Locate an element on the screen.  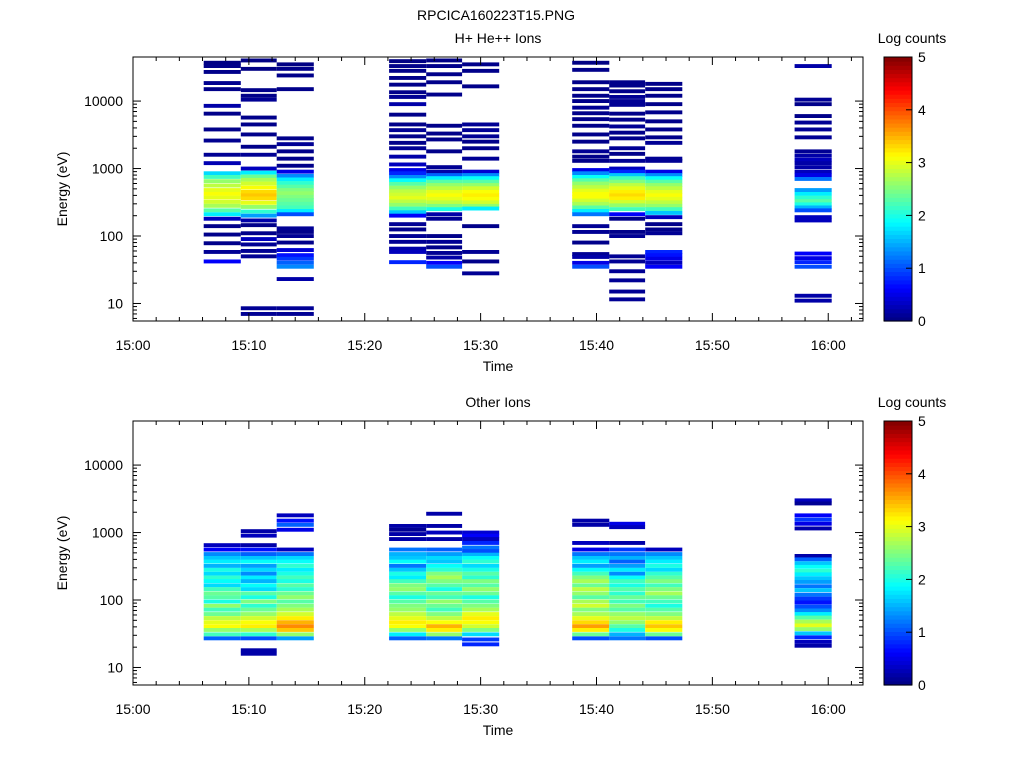
y-tick-label: 10000 is located at coordinates (103, 101).